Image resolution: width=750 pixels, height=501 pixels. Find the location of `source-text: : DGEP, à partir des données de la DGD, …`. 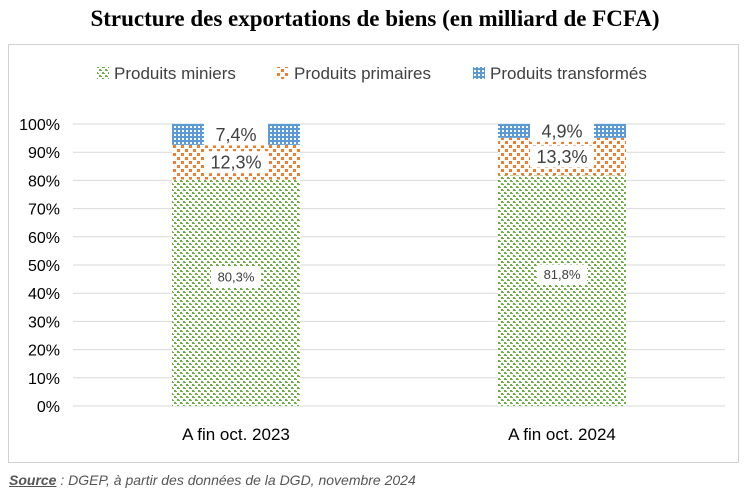

source-text: : DGEP, à partir des données de la DGD, … is located at coordinates (236, 480).